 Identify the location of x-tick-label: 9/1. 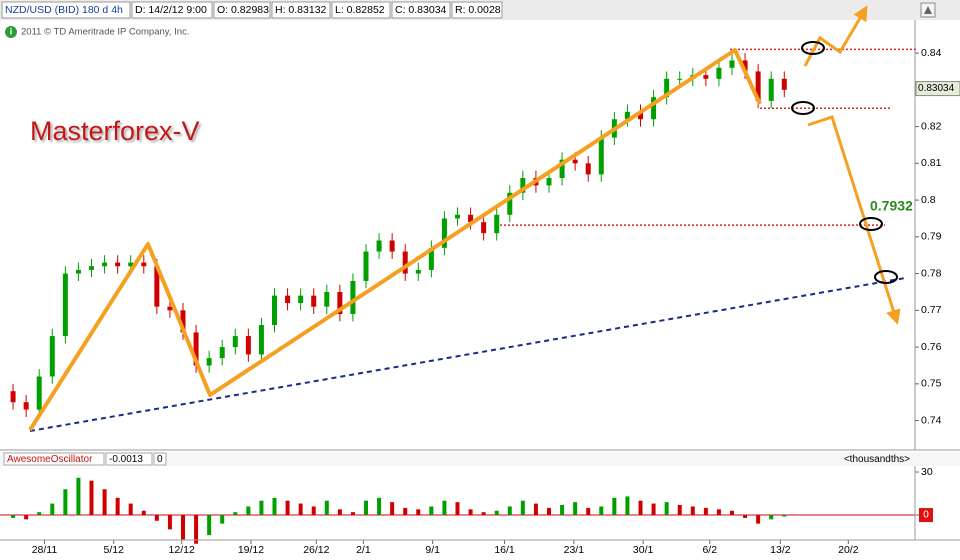
(432, 550).